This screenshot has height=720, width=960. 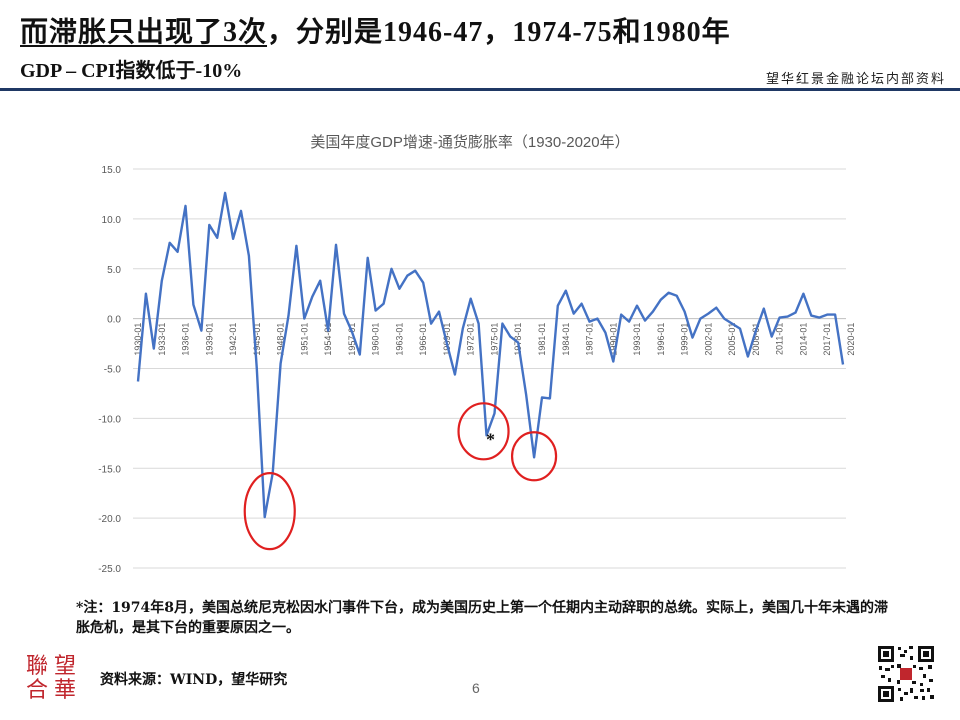 I want to click on x-tick-label: 1957-01, so click(x=352, y=339).